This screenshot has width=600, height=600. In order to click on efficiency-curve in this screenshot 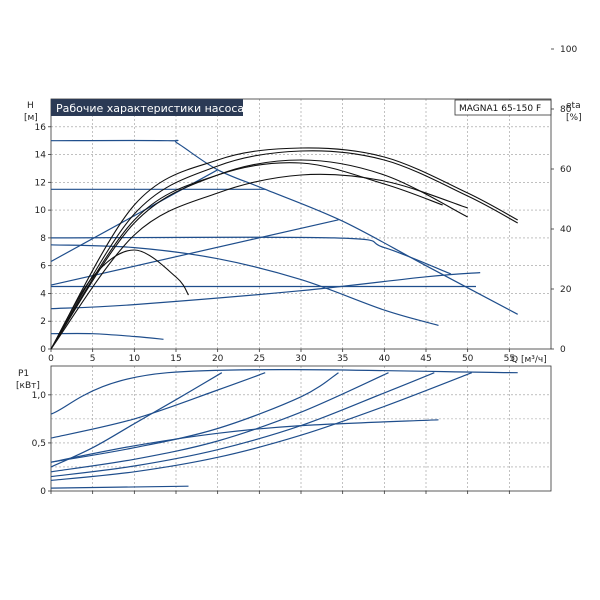, I will do `click(119, 299)`.